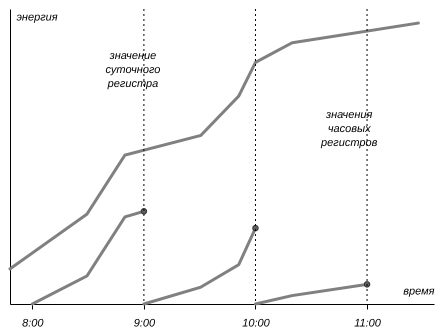 The image size is (448, 334). I want to click on annotation: значение суточного регистра, so click(133, 70).